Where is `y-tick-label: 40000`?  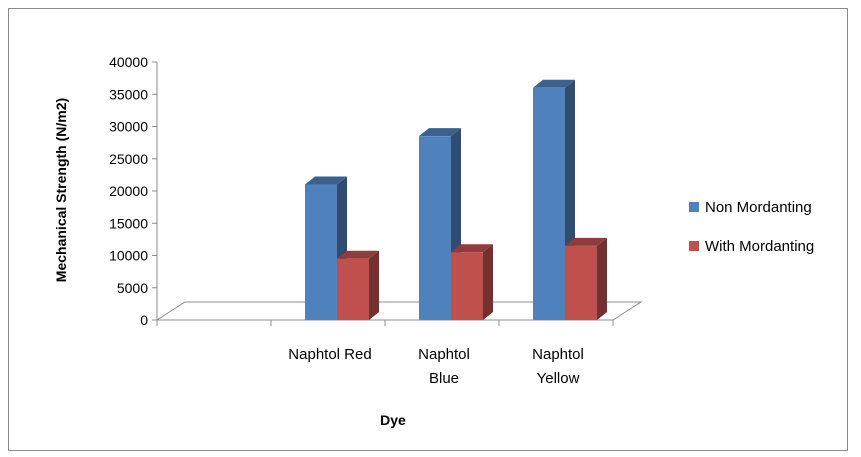
y-tick-label: 40000 is located at coordinates (128, 62).